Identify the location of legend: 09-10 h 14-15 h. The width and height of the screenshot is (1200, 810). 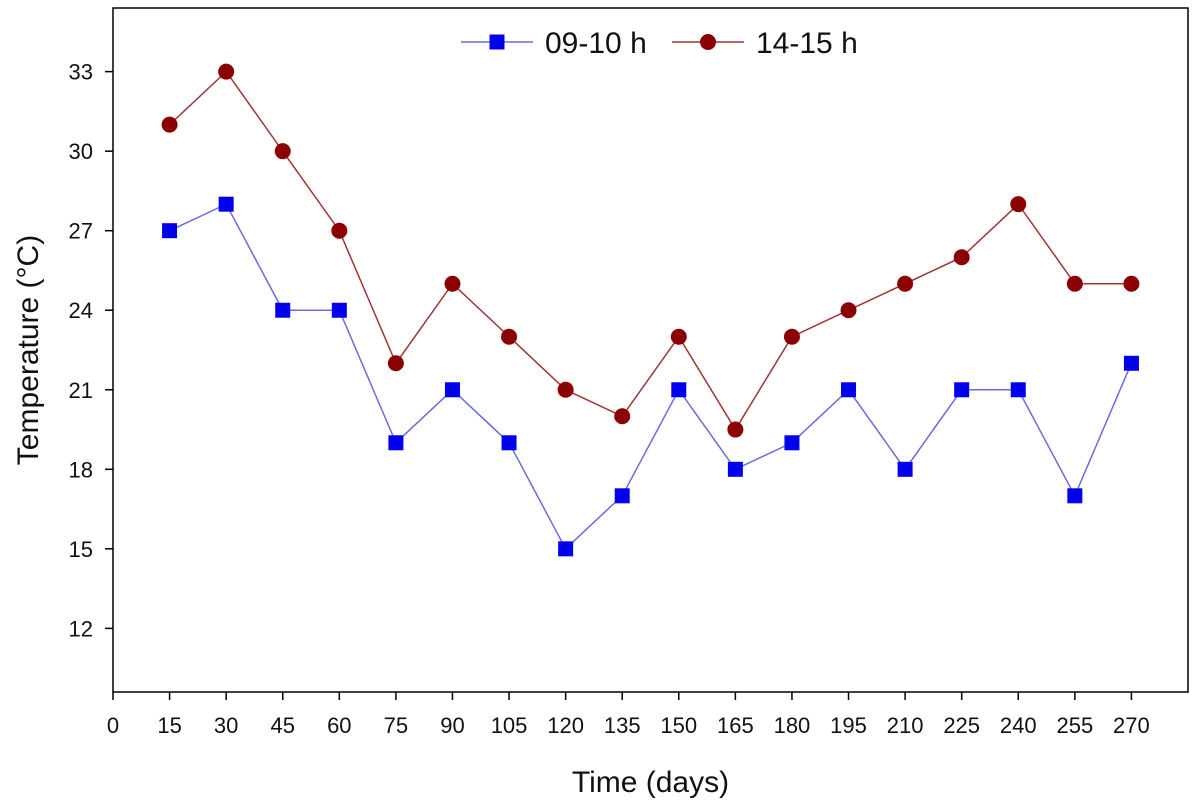
(659, 43).